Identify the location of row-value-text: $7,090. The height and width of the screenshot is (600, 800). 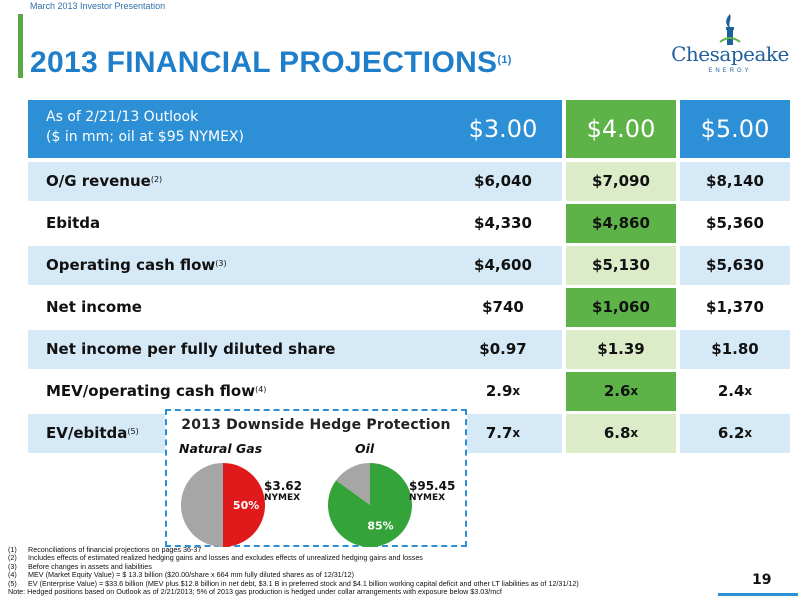
(621, 181).